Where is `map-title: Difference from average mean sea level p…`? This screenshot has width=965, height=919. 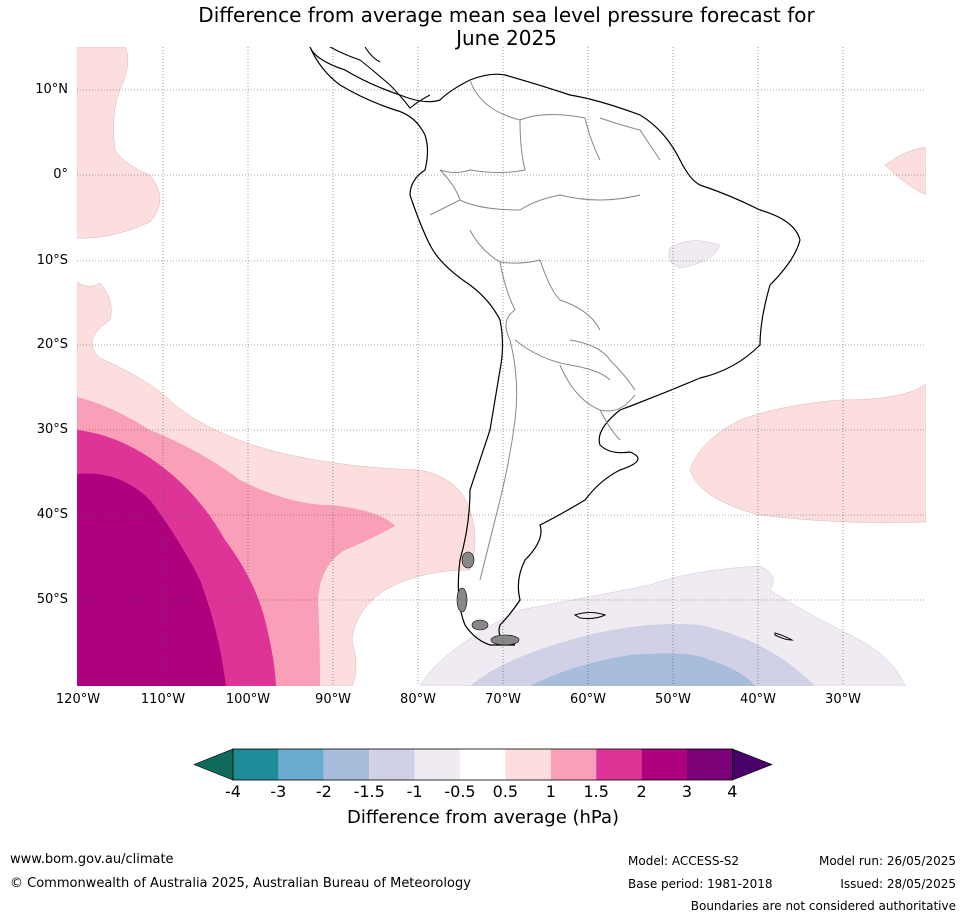 map-title: Difference from average mean sea level p… is located at coordinates (482, 27).